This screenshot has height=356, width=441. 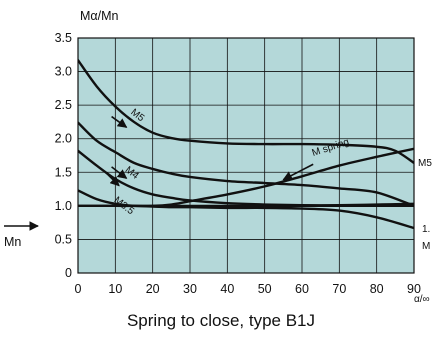 I want to click on x-tick-label: 60, so click(x=302, y=289).